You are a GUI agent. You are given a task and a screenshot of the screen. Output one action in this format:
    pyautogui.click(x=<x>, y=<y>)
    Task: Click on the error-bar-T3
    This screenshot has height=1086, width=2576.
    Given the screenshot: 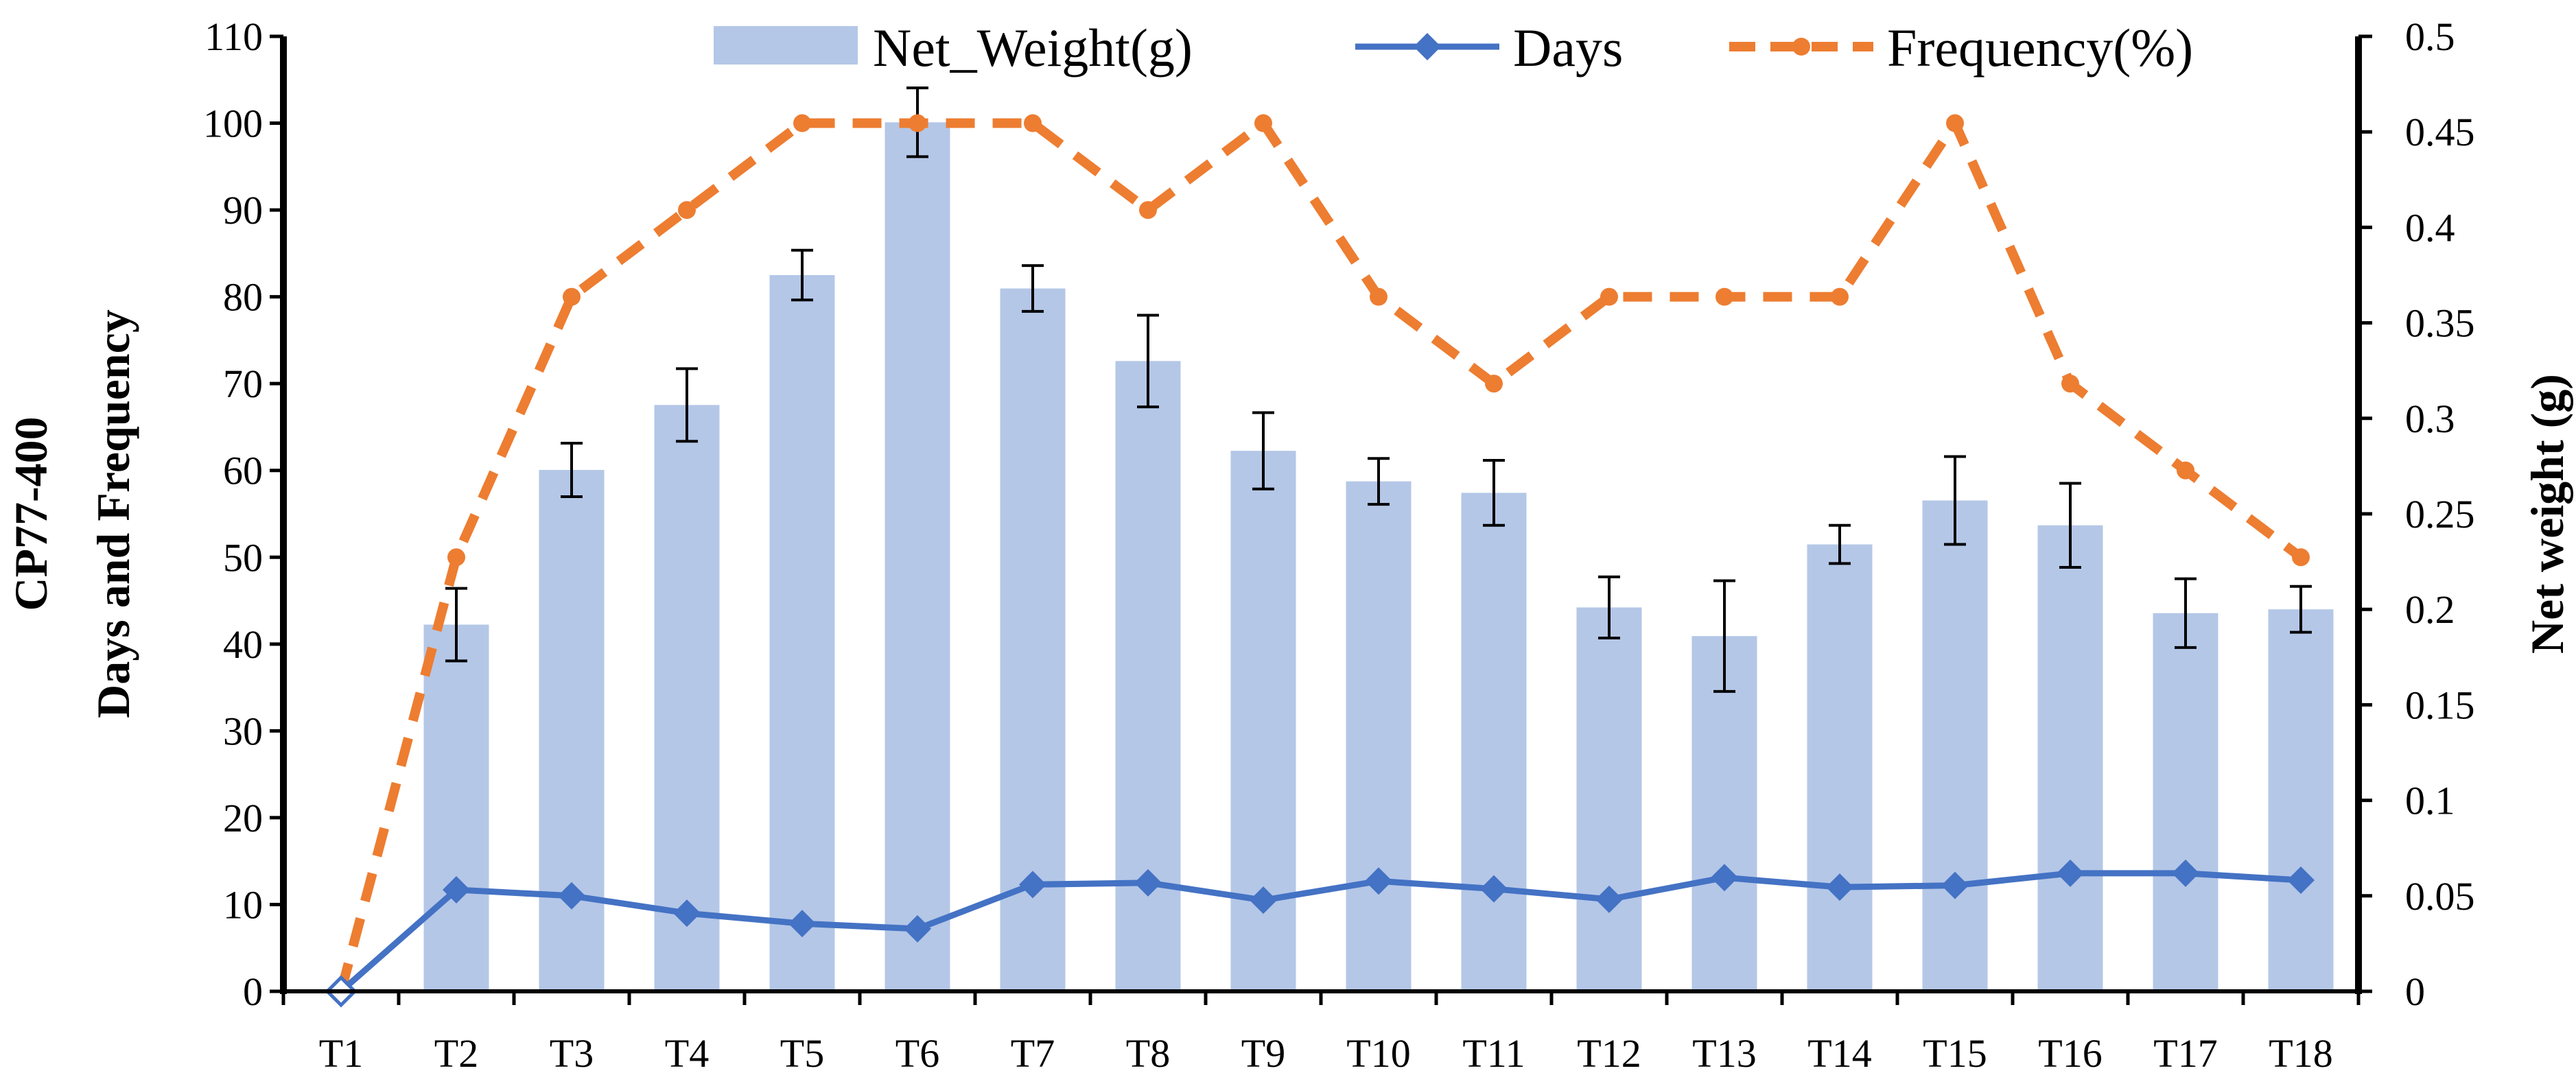 What is the action you would take?
    pyautogui.click(x=572, y=469)
    